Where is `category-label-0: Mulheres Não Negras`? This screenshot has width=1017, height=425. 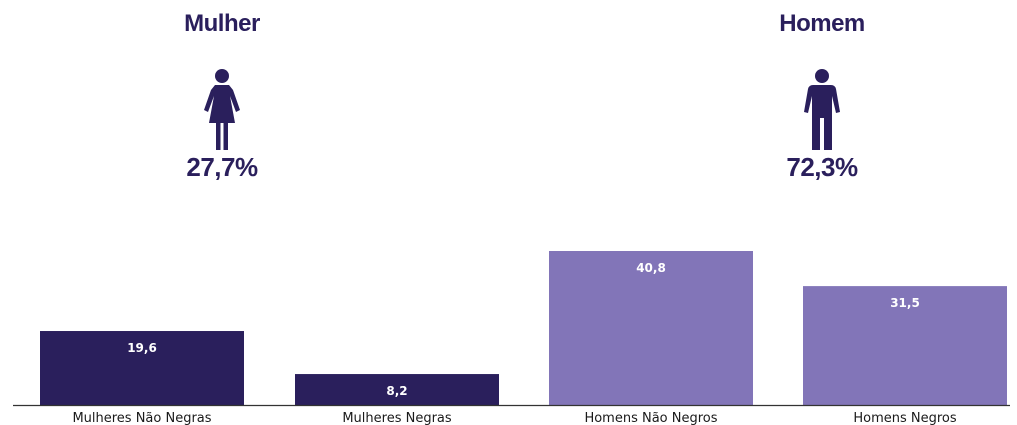 category-label-0: Mulheres Não Negras is located at coordinates (141, 418).